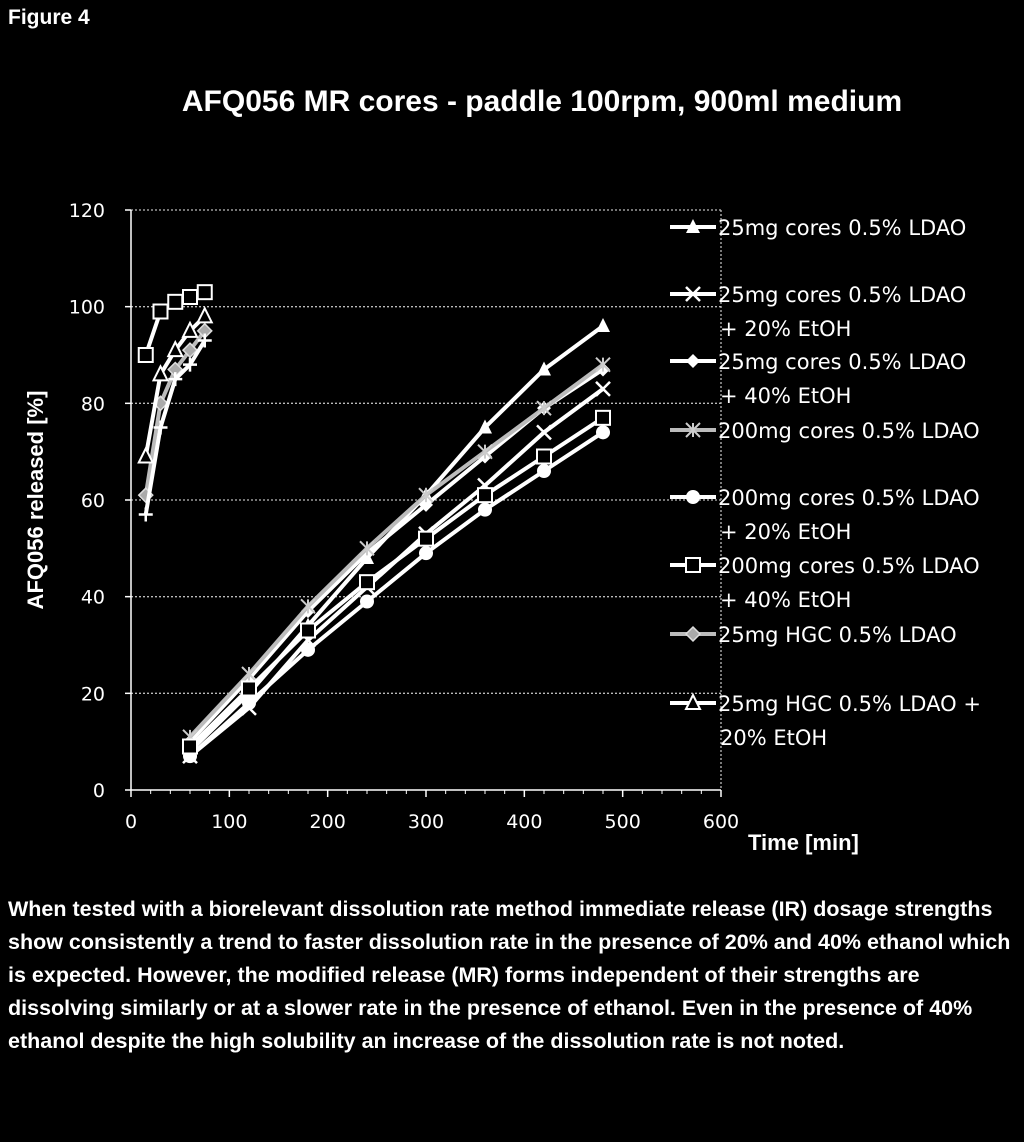  I want to click on legend-label: 25mg HGC 0.5% LDAO, so click(837, 635).